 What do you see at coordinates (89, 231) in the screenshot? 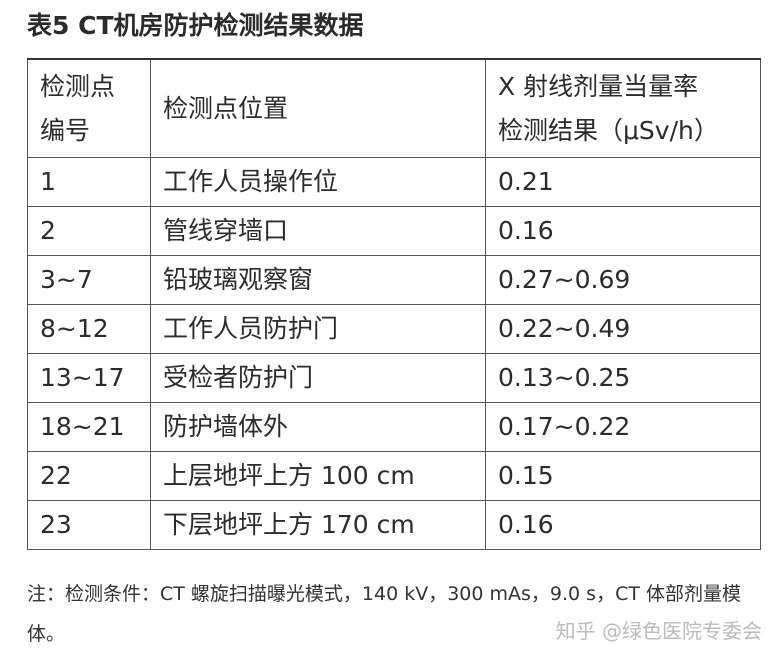
I see `table-cell: 2` at bounding box center [89, 231].